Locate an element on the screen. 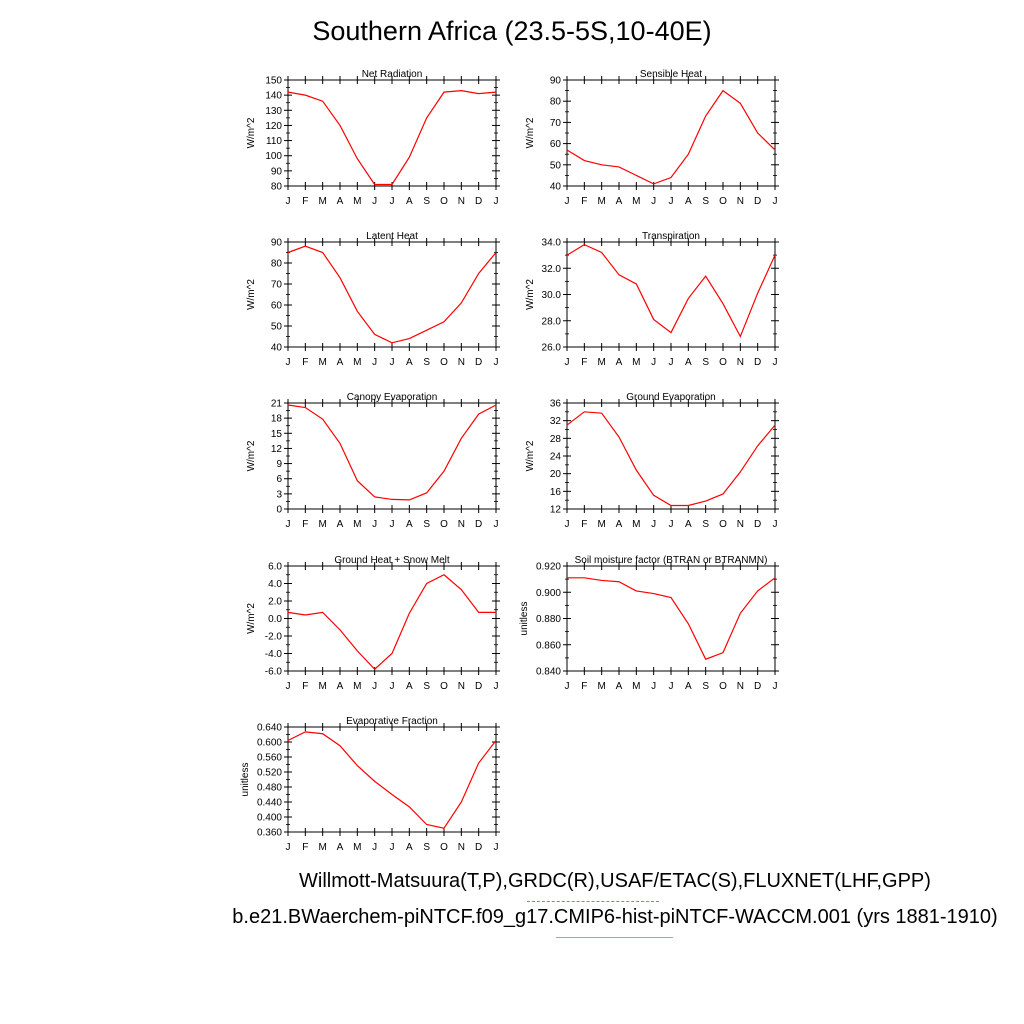  y-tick-label: 100 is located at coordinates (273, 156).